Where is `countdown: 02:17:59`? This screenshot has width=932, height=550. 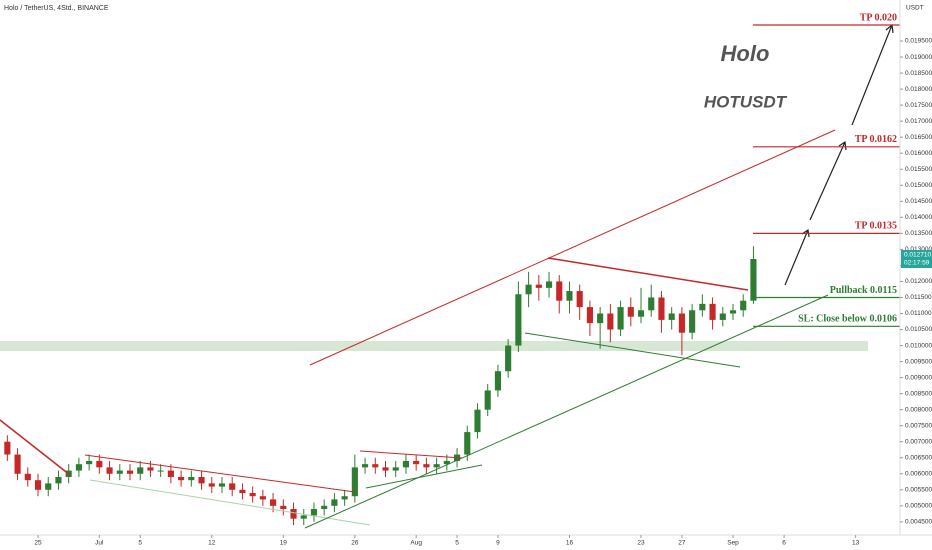
countdown: 02:17:59 is located at coordinates (917, 263).